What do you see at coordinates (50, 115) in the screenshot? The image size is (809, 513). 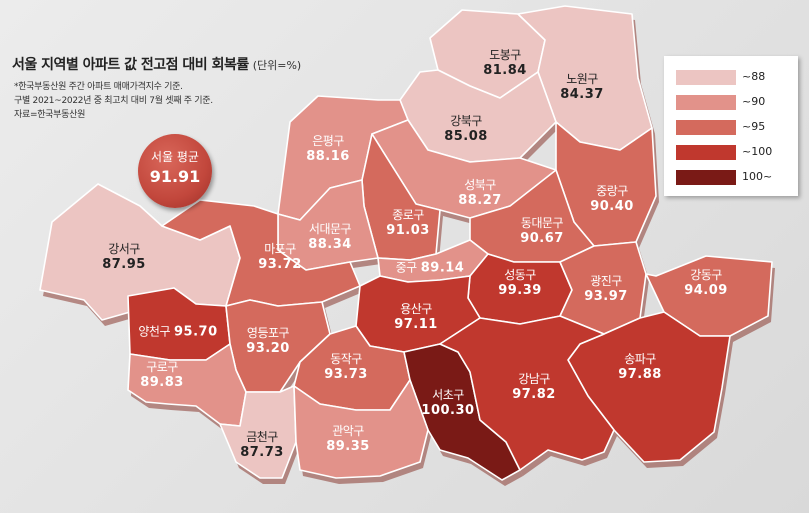 I see `note-line: 자료=한국부동산원` at bounding box center [50, 115].